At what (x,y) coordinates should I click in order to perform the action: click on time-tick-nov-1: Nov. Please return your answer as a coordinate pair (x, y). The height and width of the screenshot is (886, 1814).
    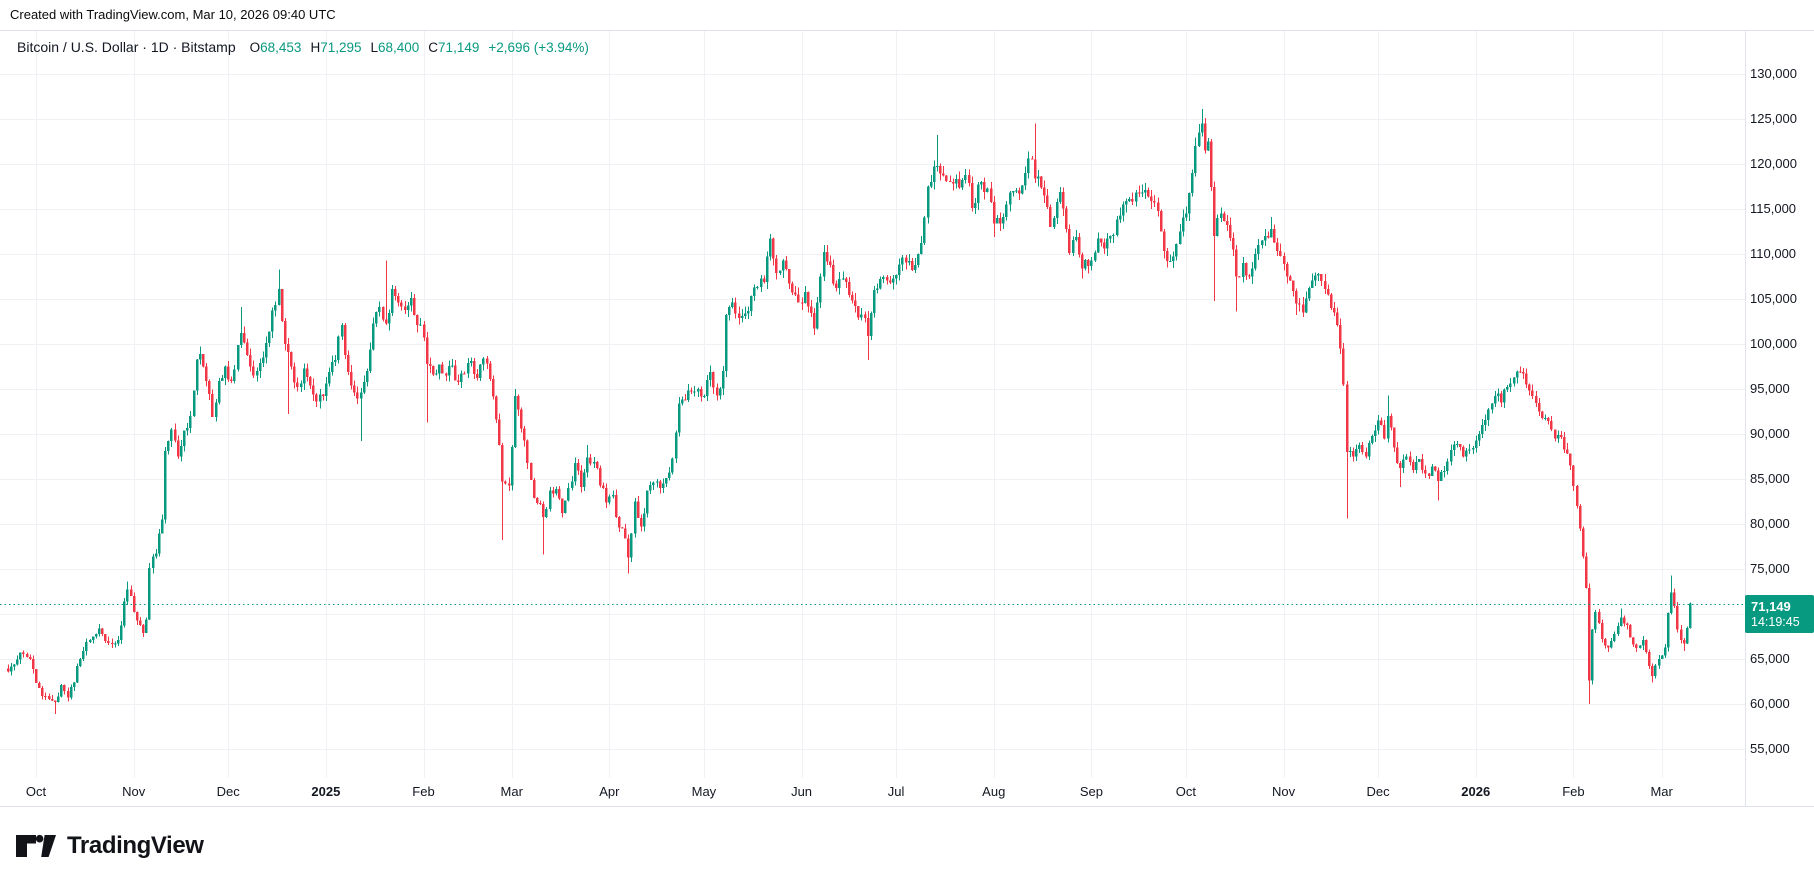
    Looking at the image, I should click on (134, 791).